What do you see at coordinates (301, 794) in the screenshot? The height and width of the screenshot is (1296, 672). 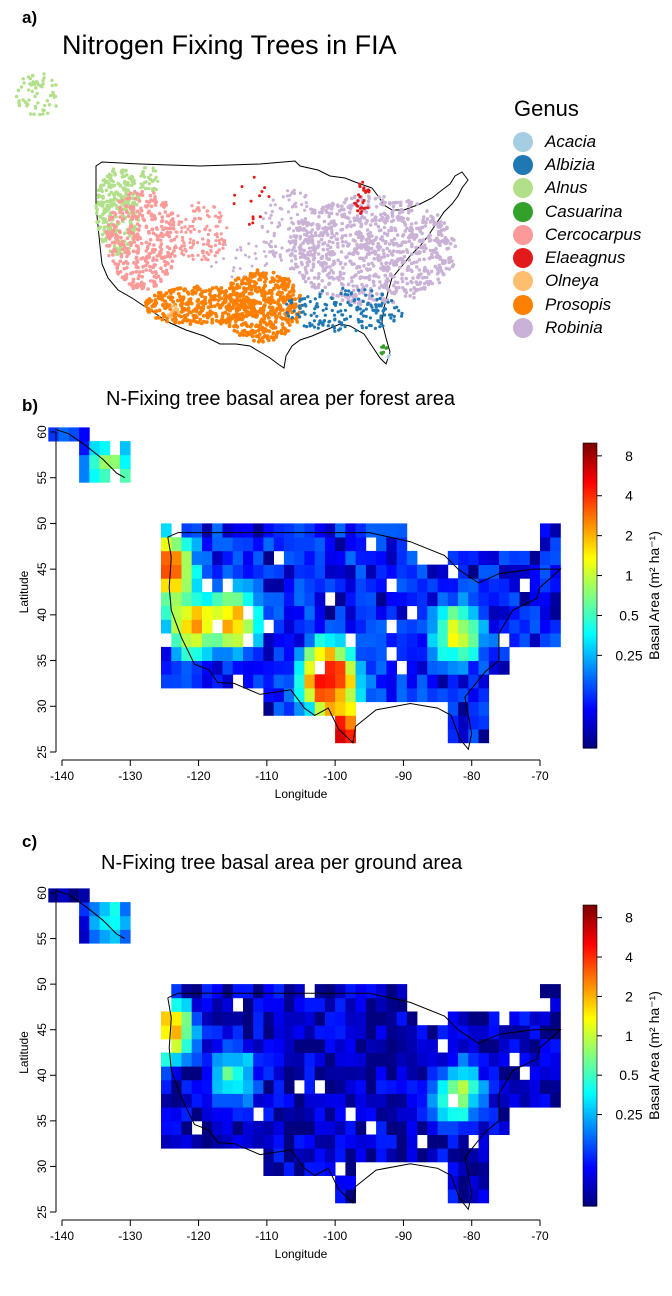 I see `x-axis-title: Longitude` at bounding box center [301, 794].